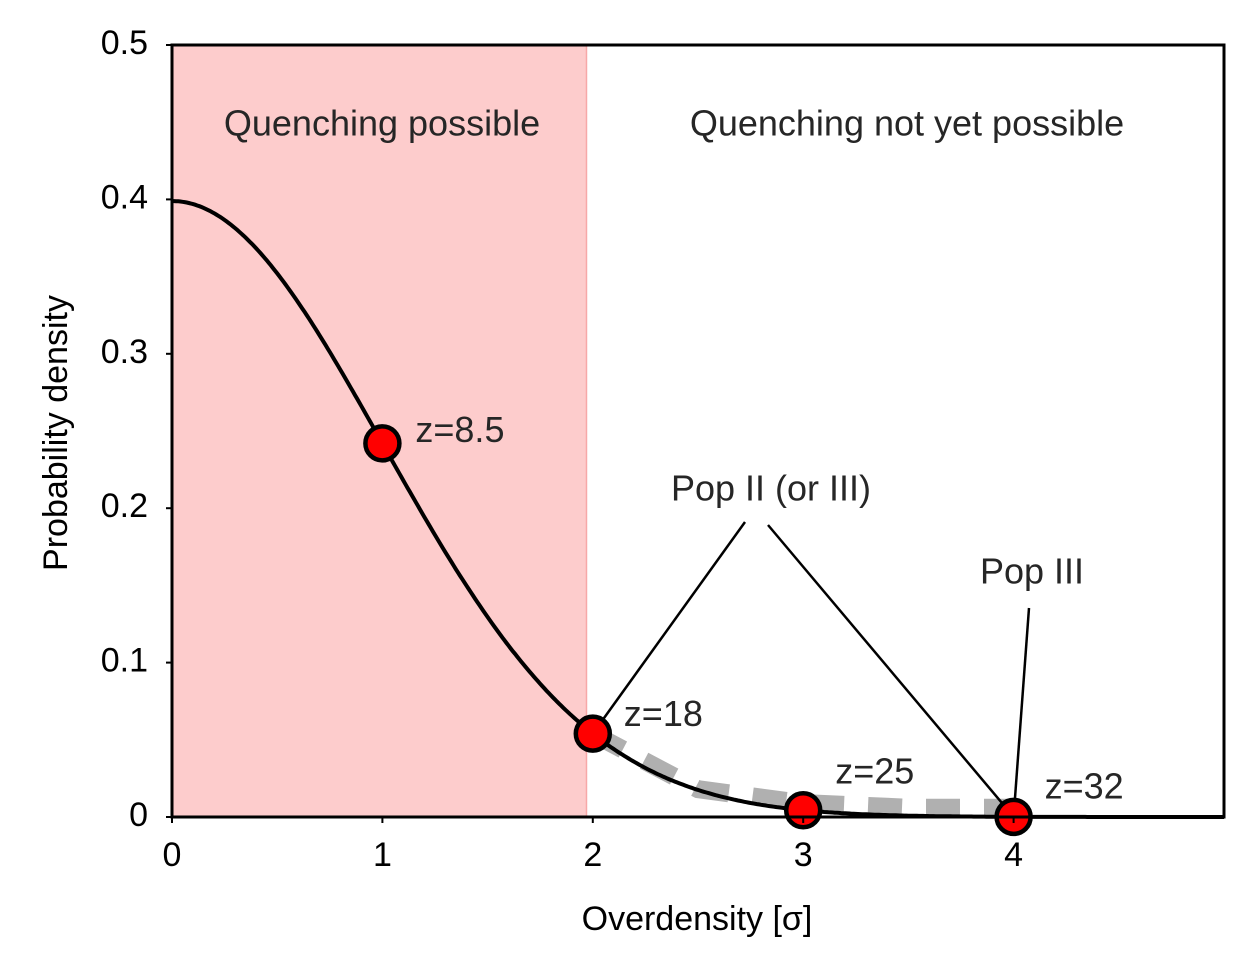 Image resolution: width=1254 pixels, height=970 pixels. Describe the element at coordinates (874, 771) in the screenshot. I see `point-label: z=25` at that location.